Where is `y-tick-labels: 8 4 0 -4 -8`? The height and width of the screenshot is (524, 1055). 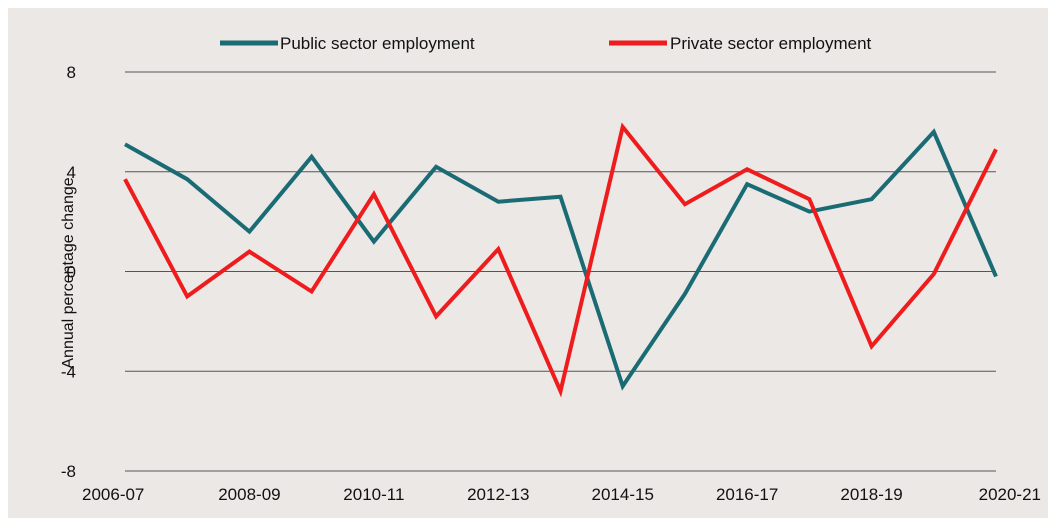
y-tick-labels: 8 4 0 -4 -8 is located at coordinates (68, 272).